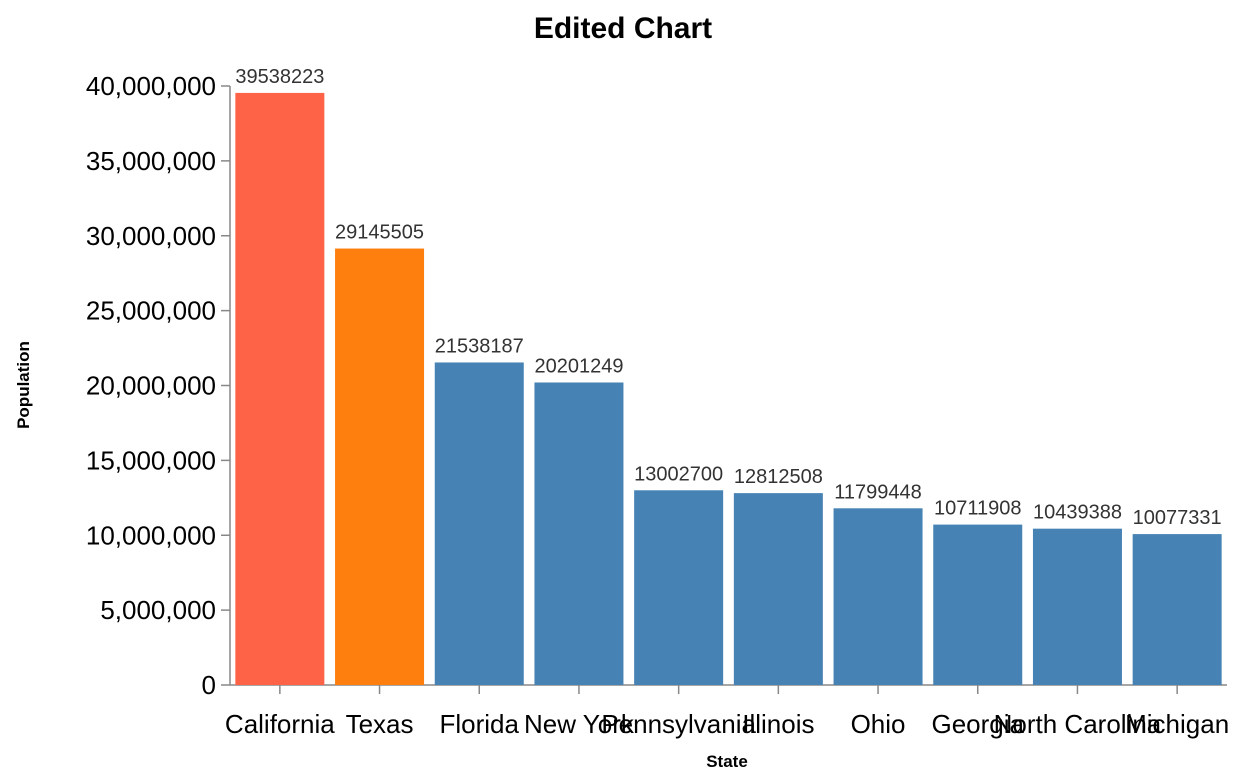  Describe the element at coordinates (479, 346) in the screenshot. I see `data-label: 21538187` at that location.